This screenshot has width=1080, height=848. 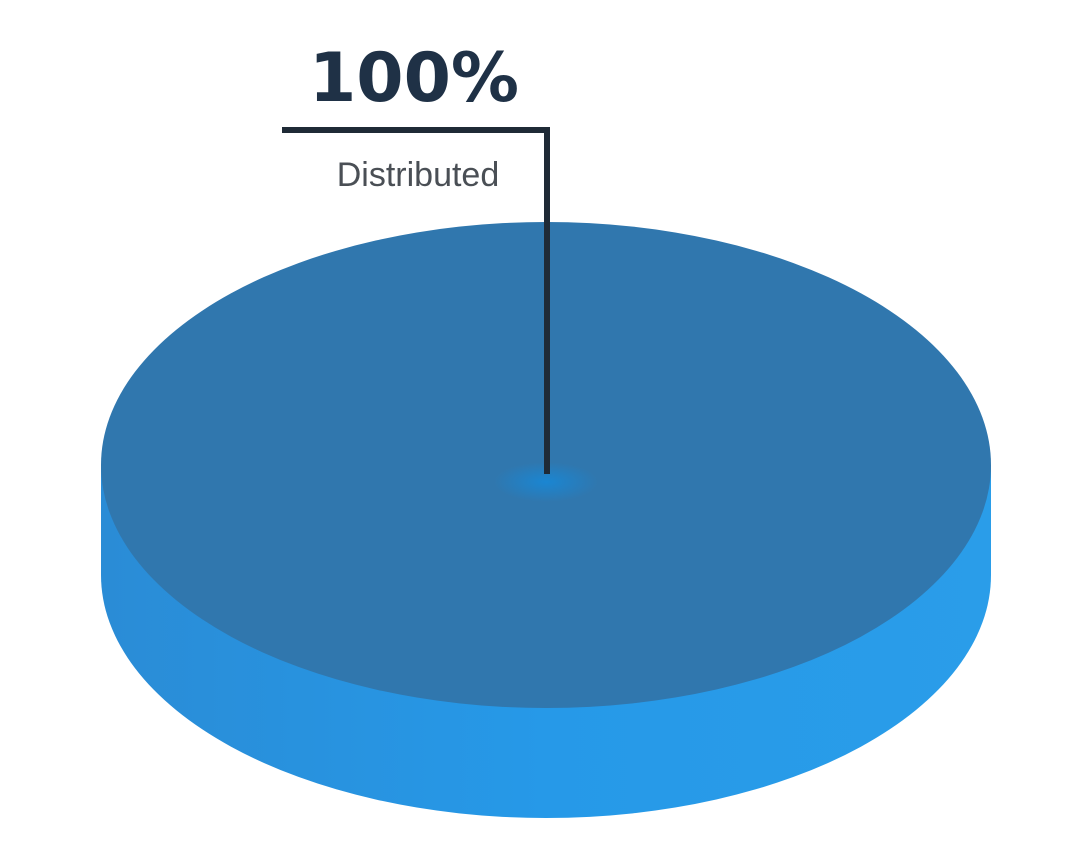 What do you see at coordinates (416, 300) in the screenshot?
I see `slice-leader-line` at bounding box center [416, 300].